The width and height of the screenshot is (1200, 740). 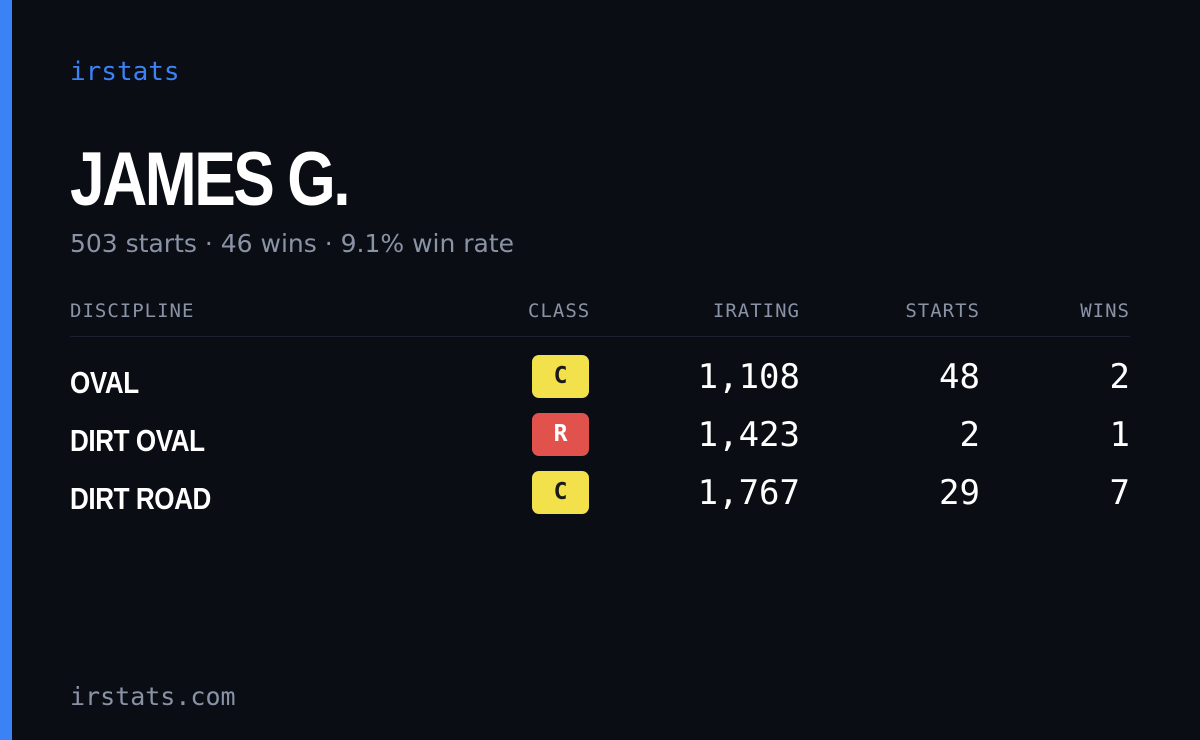 I want to click on header-wins: WINS, so click(x=1105, y=311).